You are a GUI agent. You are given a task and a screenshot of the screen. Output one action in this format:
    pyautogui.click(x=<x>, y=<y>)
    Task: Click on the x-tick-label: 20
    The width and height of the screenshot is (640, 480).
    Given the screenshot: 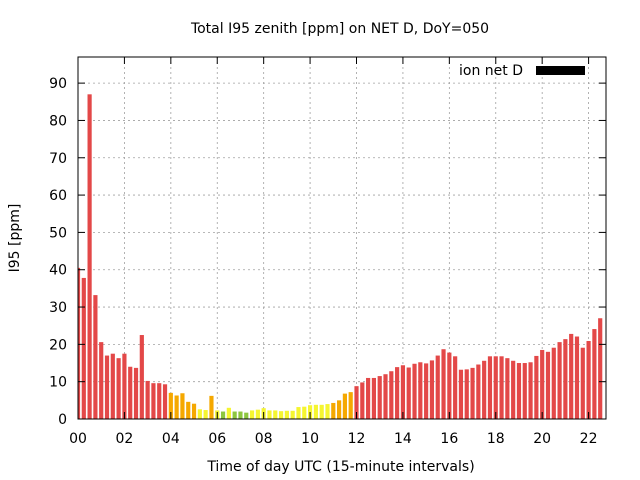 What is the action you would take?
    pyautogui.click(x=542, y=439)
    